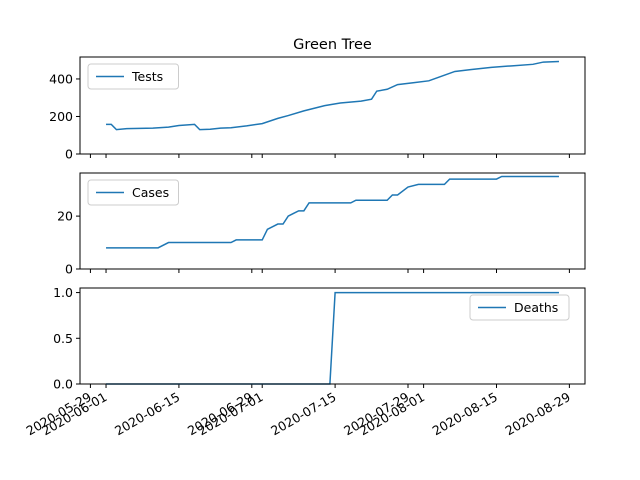  What do you see at coordinates (65, 216) in the screenshot?
I see `y-tick-label: 20` at bounding box center [65, 216].